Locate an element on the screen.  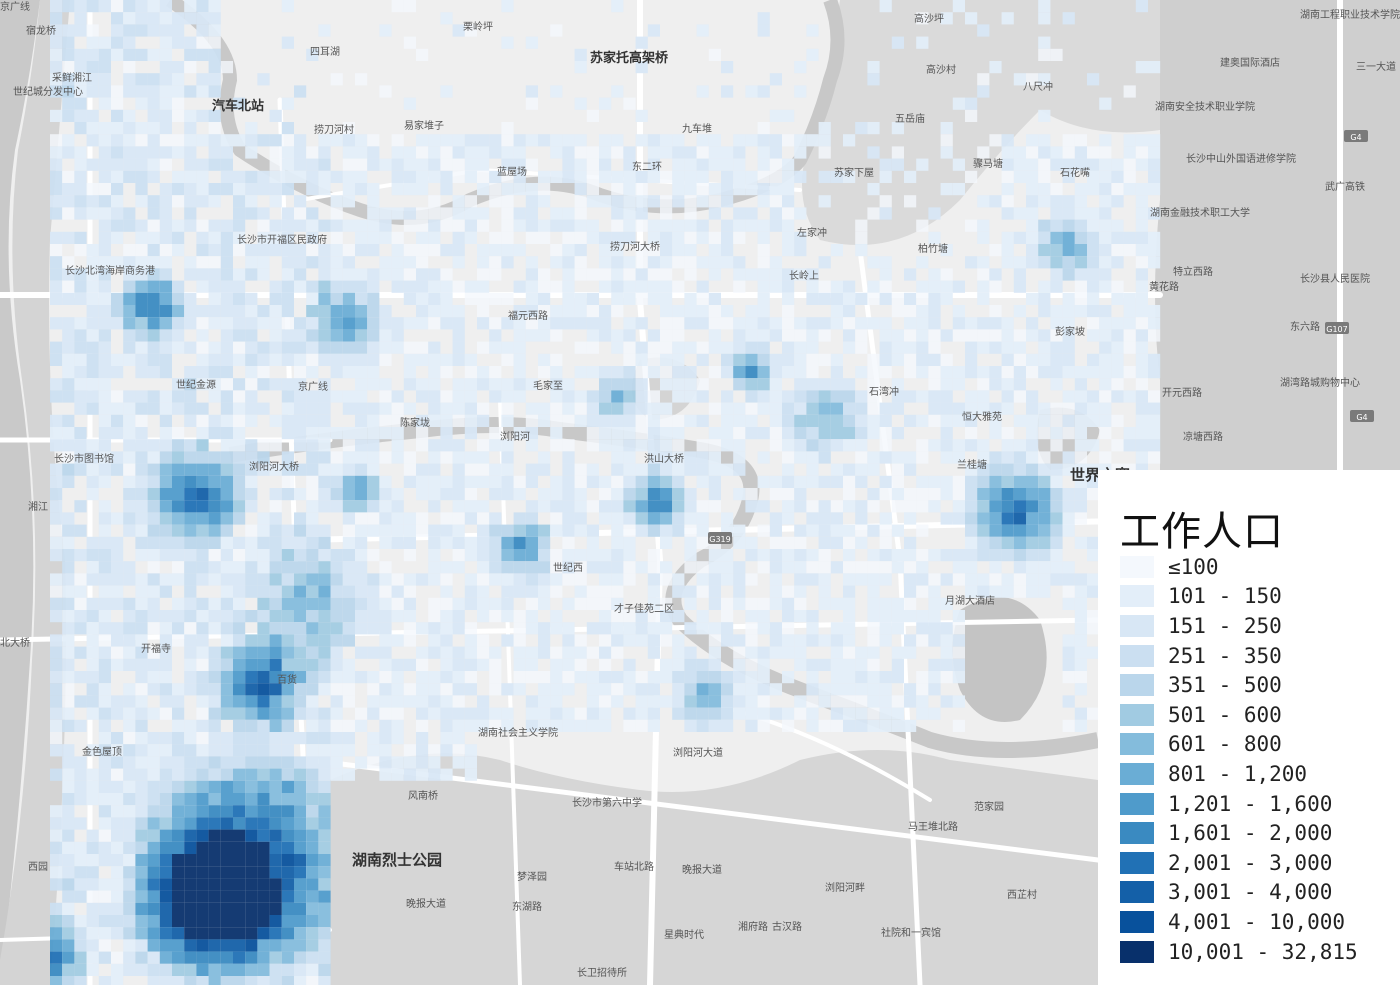
map-place-label: 长沙北湾海岸商务港 is located at coordinates (110, 270).